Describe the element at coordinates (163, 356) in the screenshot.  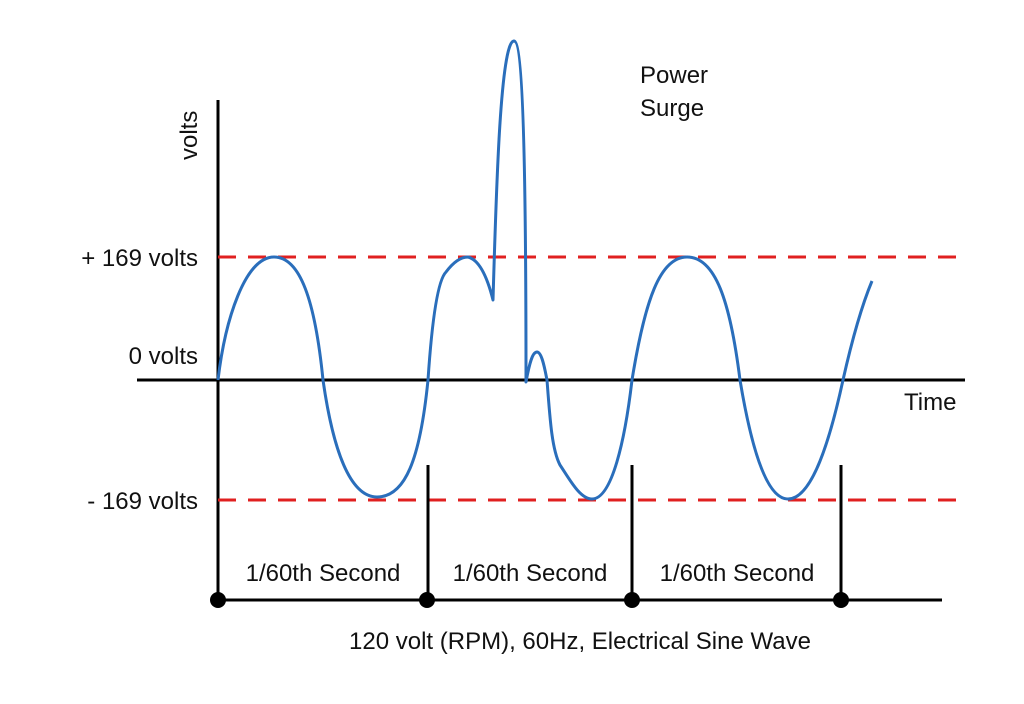
I see `zero-level-label: 0 volts` at that location.